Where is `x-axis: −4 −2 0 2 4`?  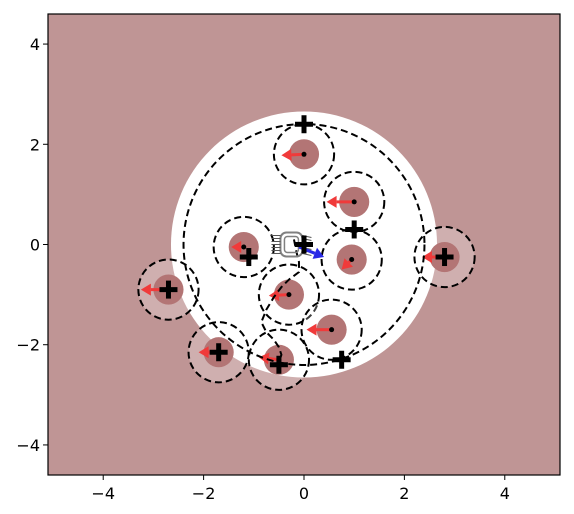 x-axis: −4 −2 0 2 4 is located at coordinates (300, 493).